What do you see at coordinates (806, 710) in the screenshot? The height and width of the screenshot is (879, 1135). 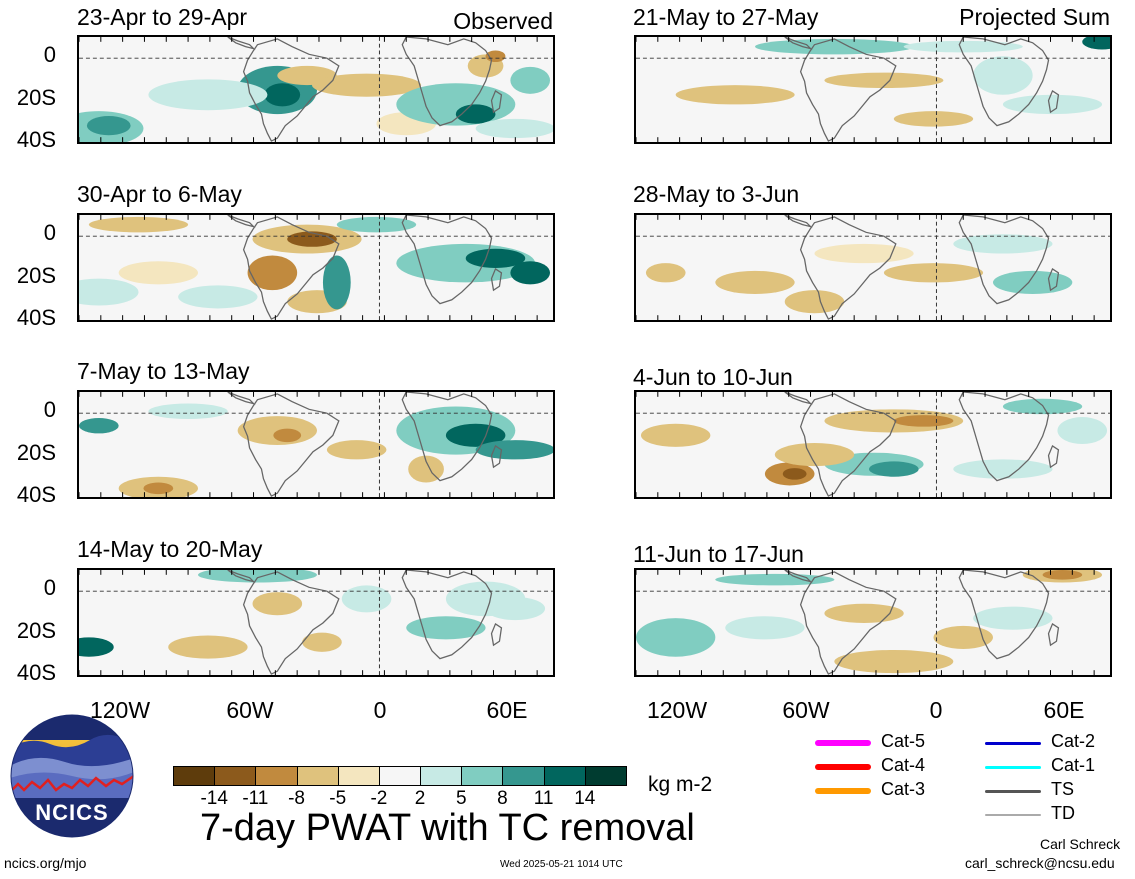 I see `lon-label-60w-right: 60W` at bounding box center [806, 710].